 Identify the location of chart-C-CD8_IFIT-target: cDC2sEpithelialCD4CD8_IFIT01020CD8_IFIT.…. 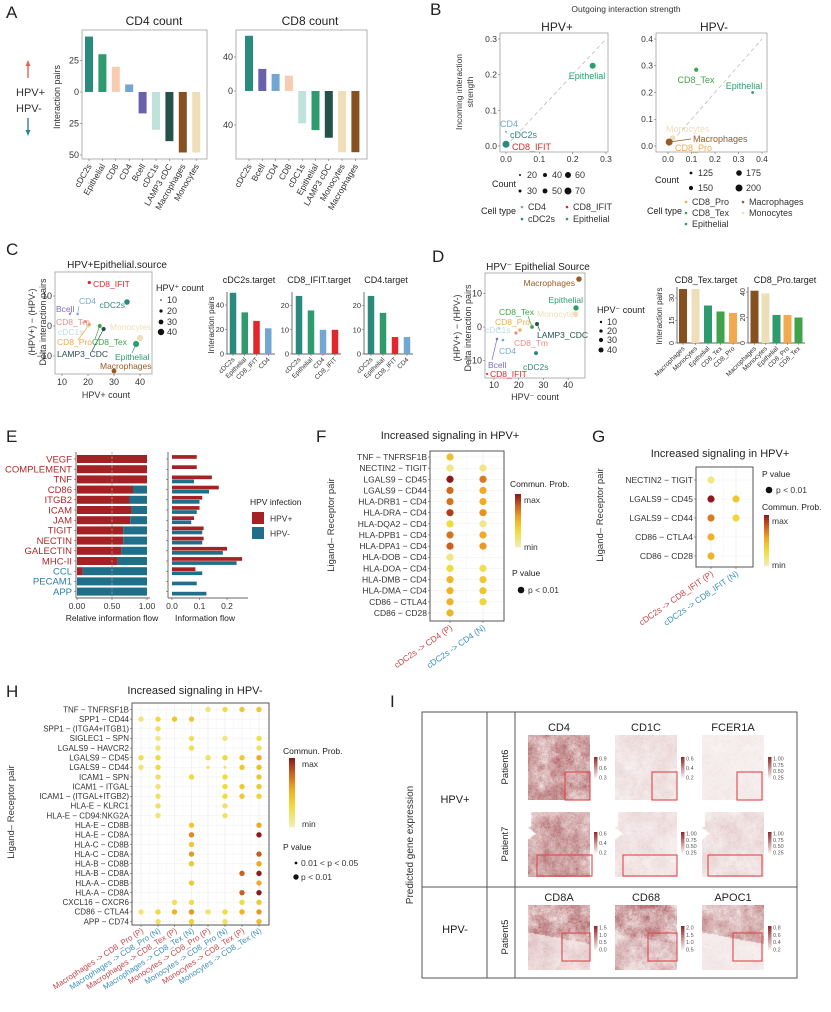
(316, 328).